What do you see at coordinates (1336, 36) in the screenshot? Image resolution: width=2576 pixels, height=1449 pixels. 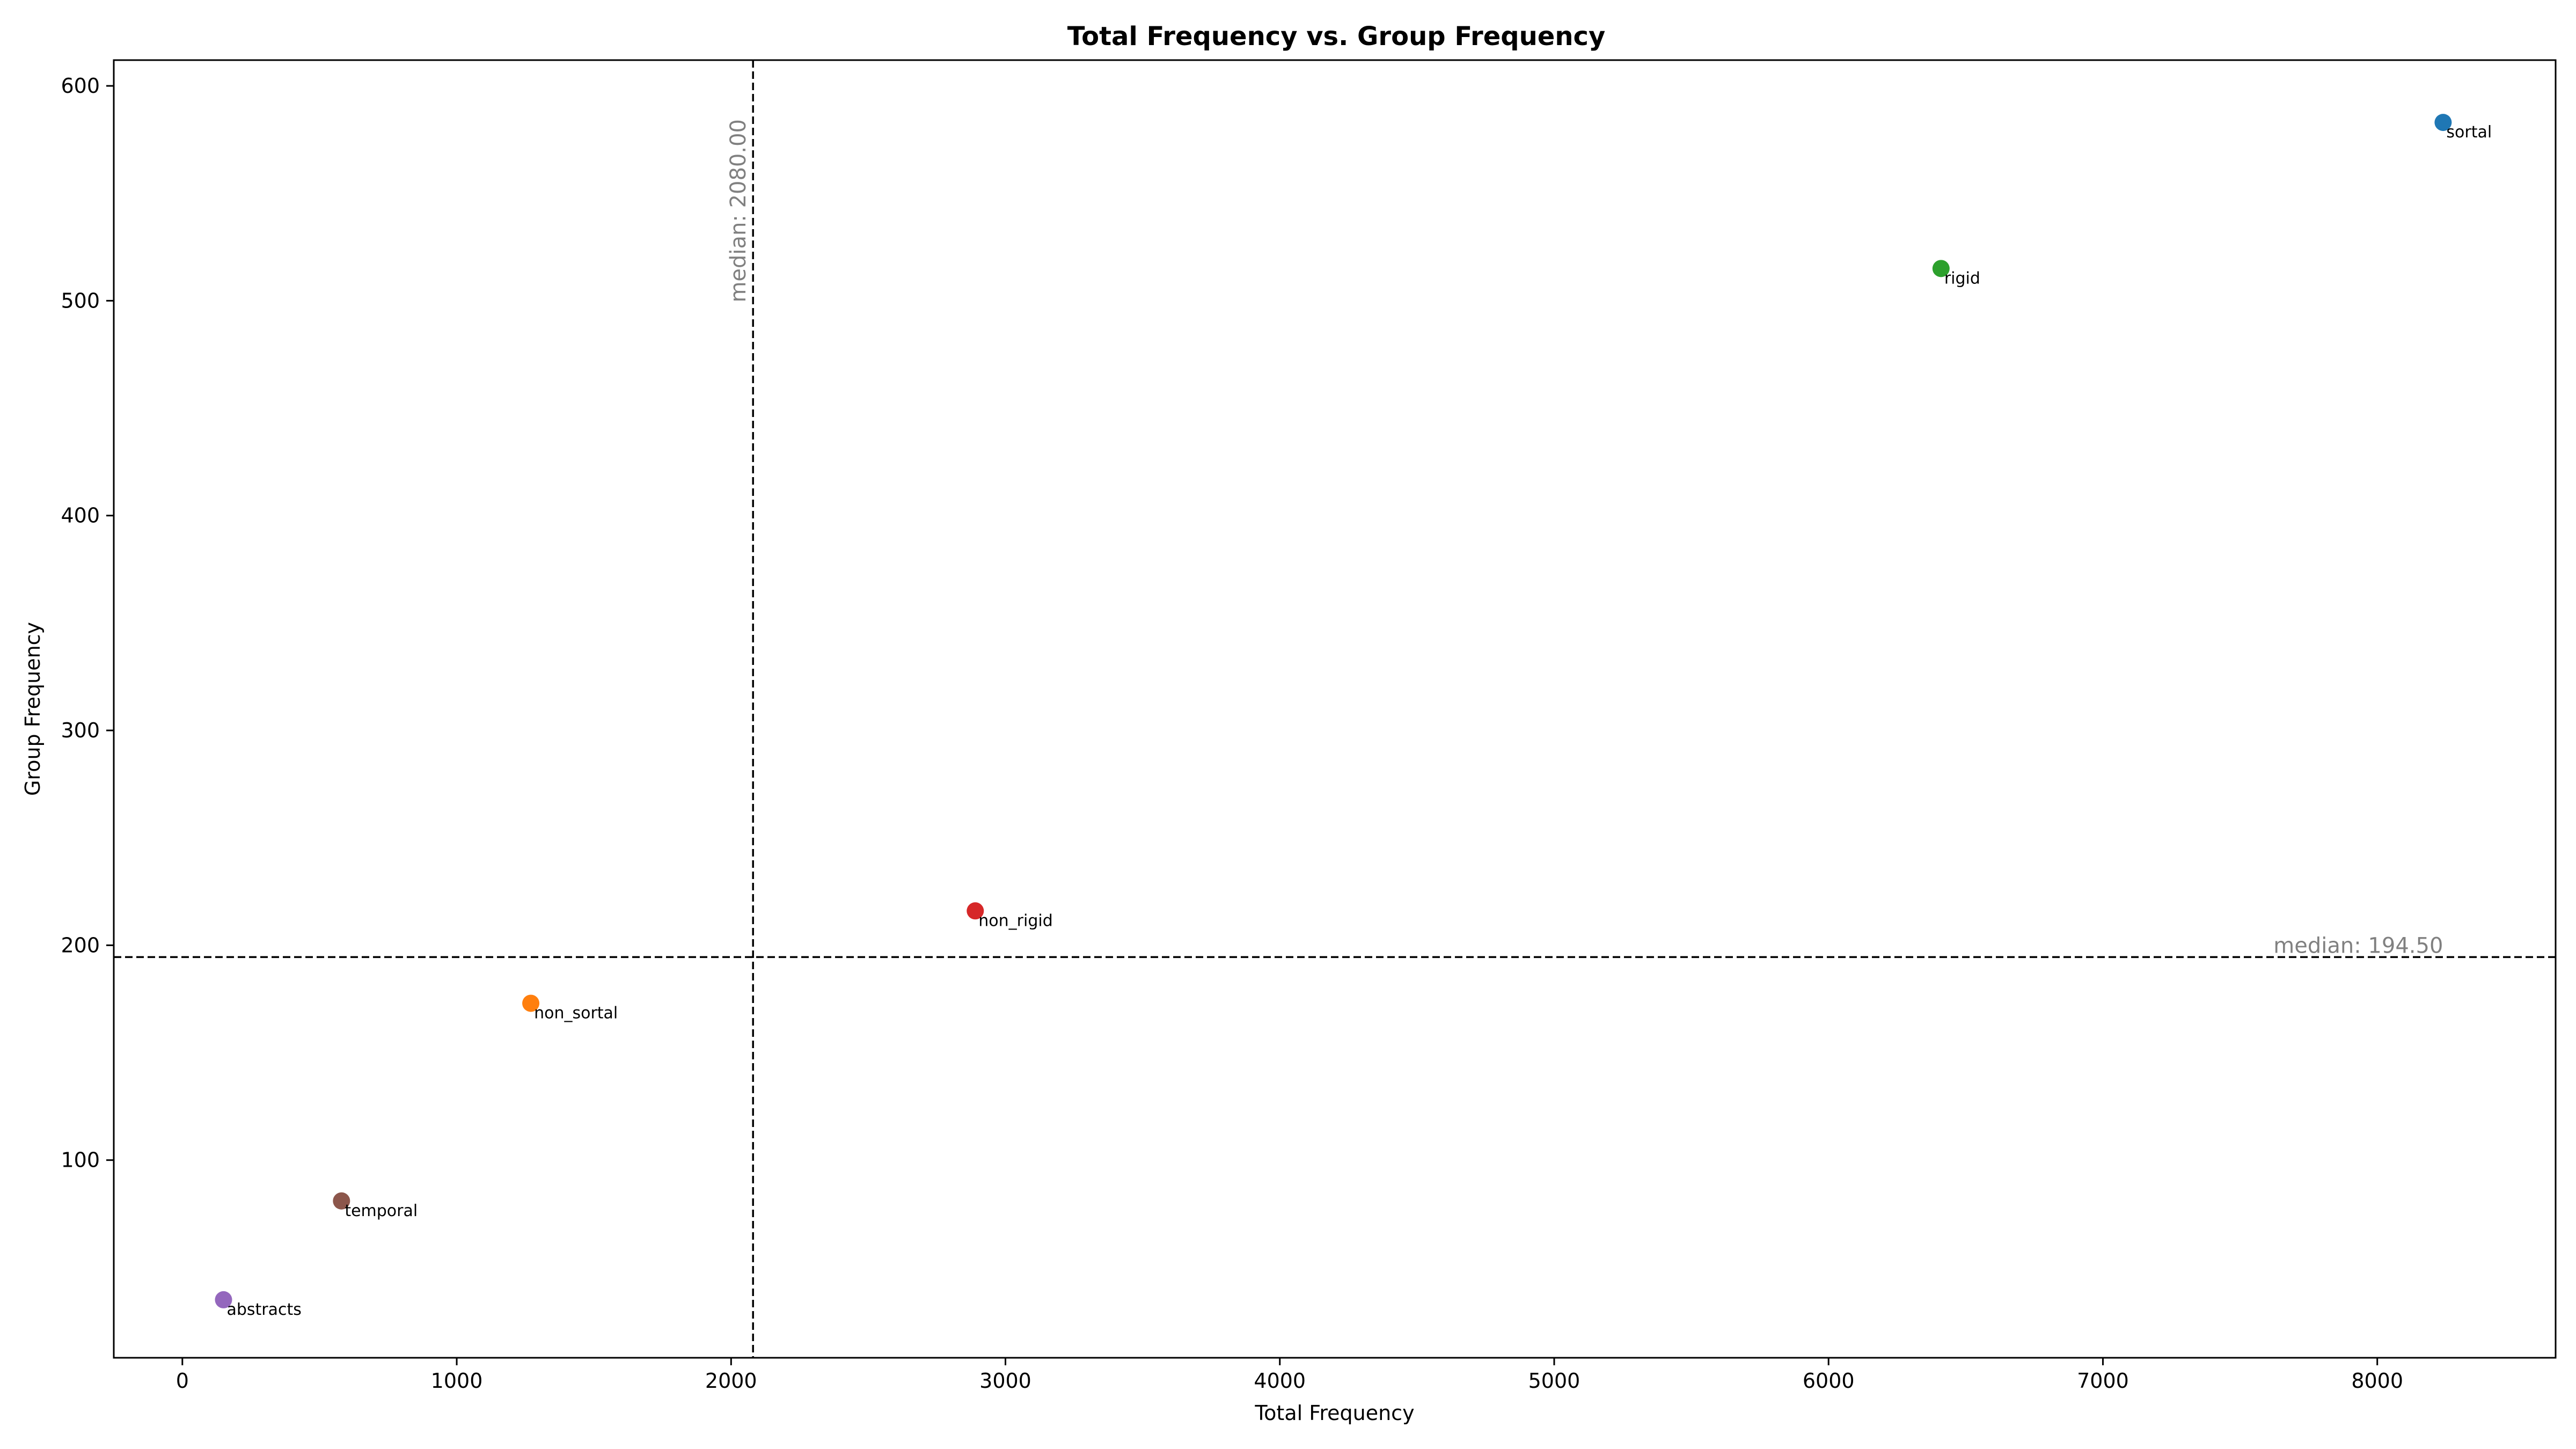 I see `chart-title: Total Frequency vs. Group Frequency` at bounding box center [1336, 36].